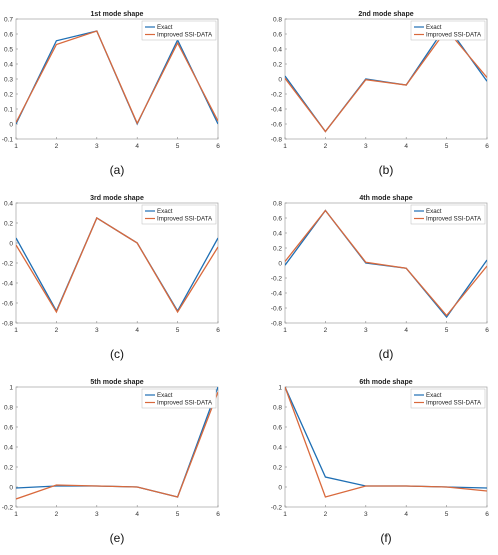  I want to click on panel-title: 6th mode shape, so click(385, 382).